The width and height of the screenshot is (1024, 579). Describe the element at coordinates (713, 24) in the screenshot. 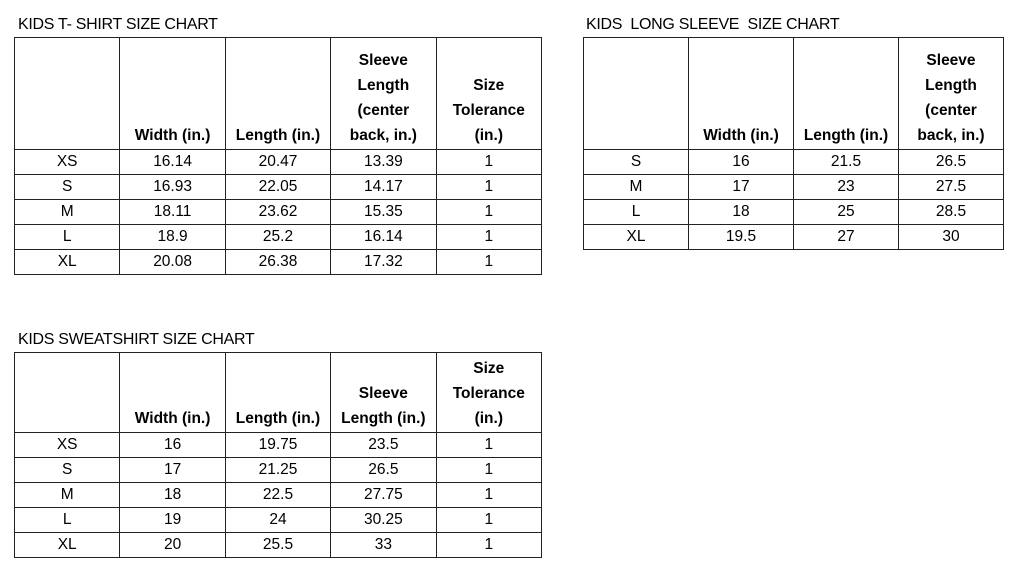

I see `long-sleeve-chart-title: KIDS LONG SLEEVE SIZE CHART` at that location.